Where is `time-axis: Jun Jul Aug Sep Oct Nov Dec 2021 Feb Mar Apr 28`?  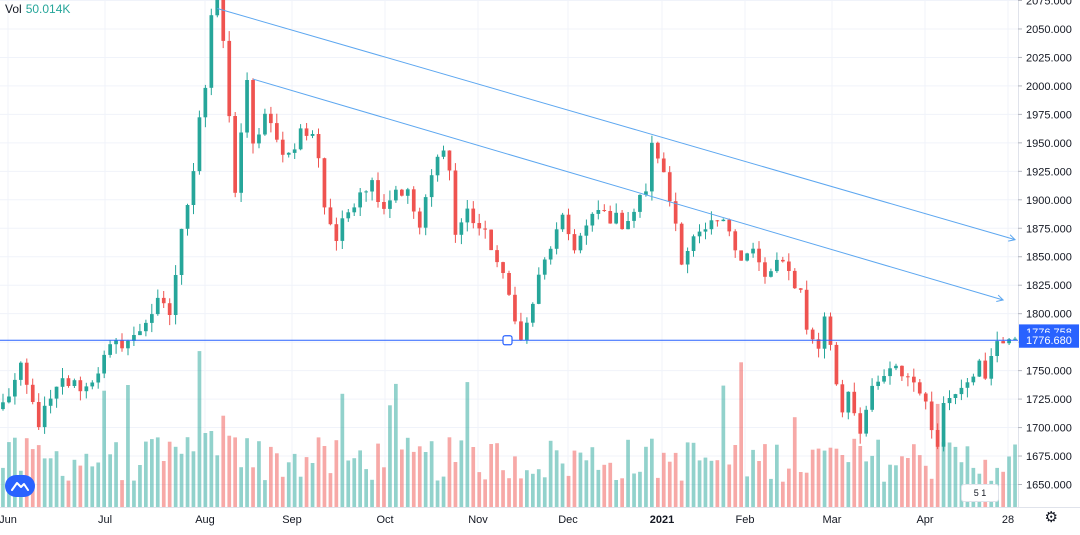
time-axis: Jun Jul Aug Sep Oct Nov Dec 2021 Feb Mar Apr 28 is located at coordinates (540, 518).